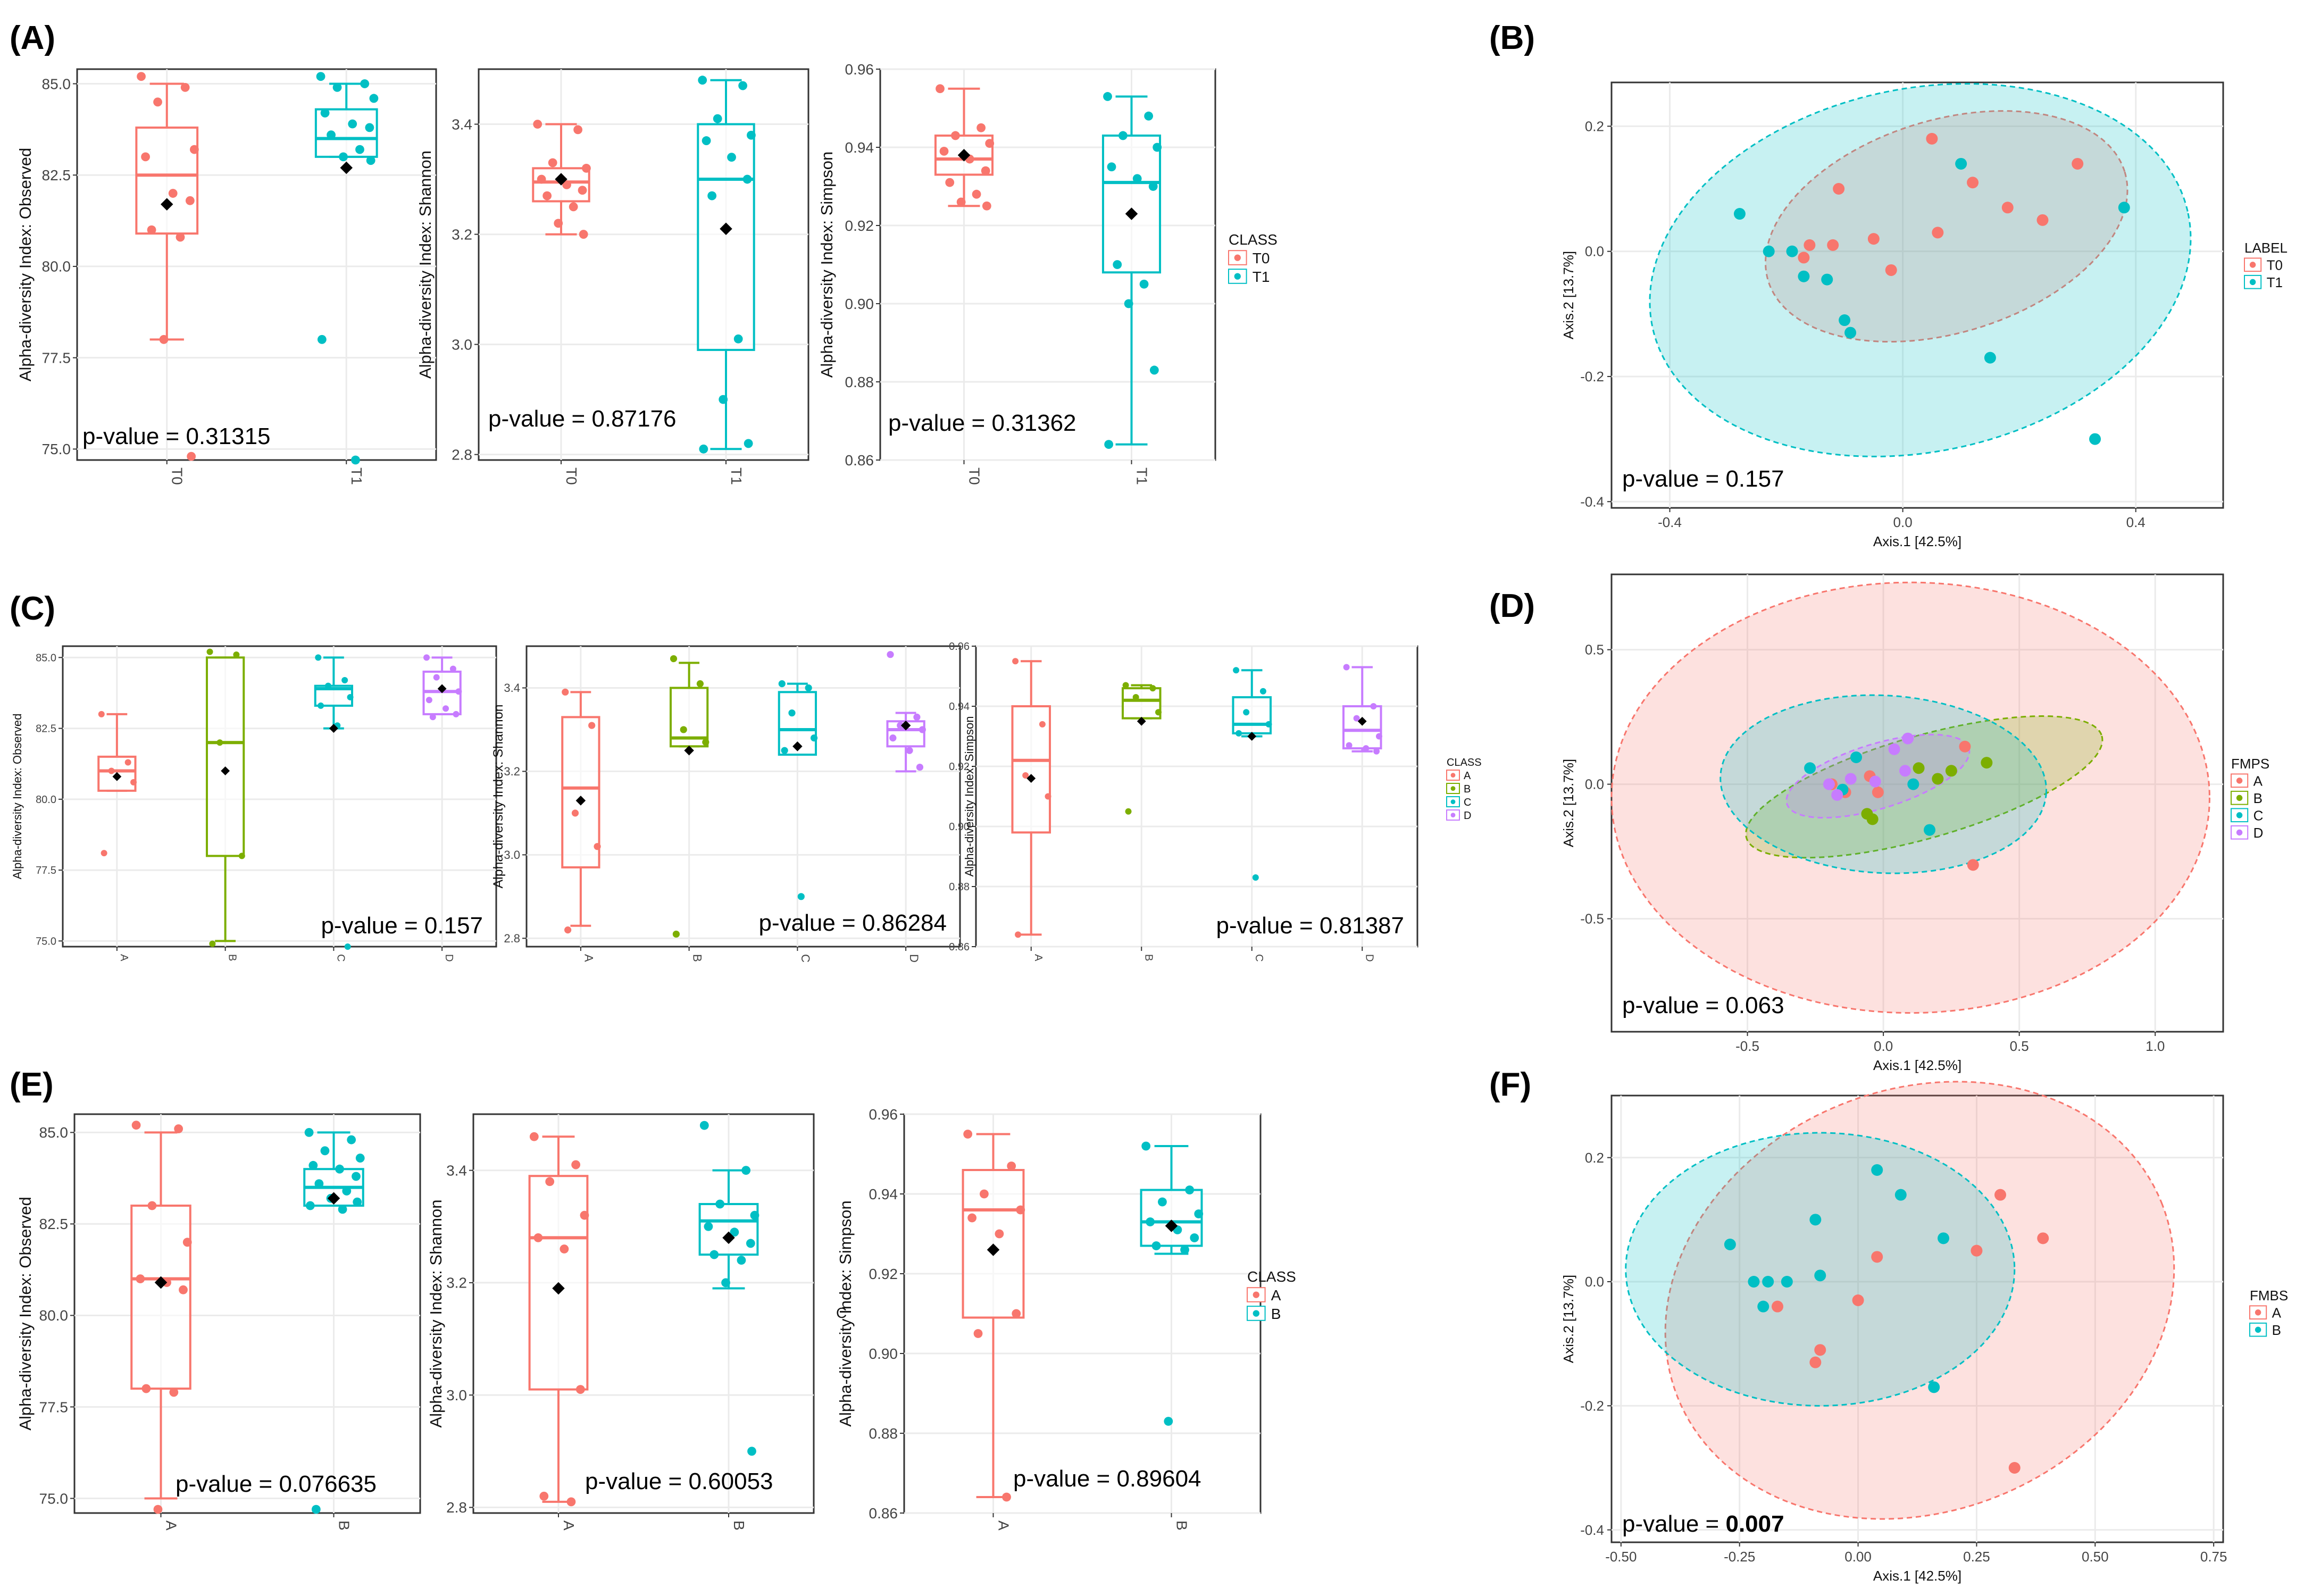 The width and height of the screenshot is (2304, 1596). Describe the element at coordinates (462, 124) in the screenshot. I see `y-tick-label: 3.4` at that location.